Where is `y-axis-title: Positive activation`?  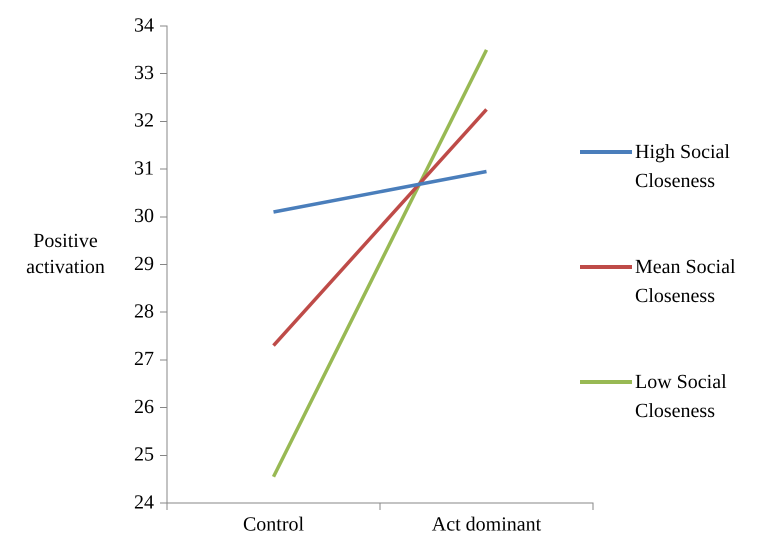
y-axis-title: Positive activation is located at coordinates (65, 254).